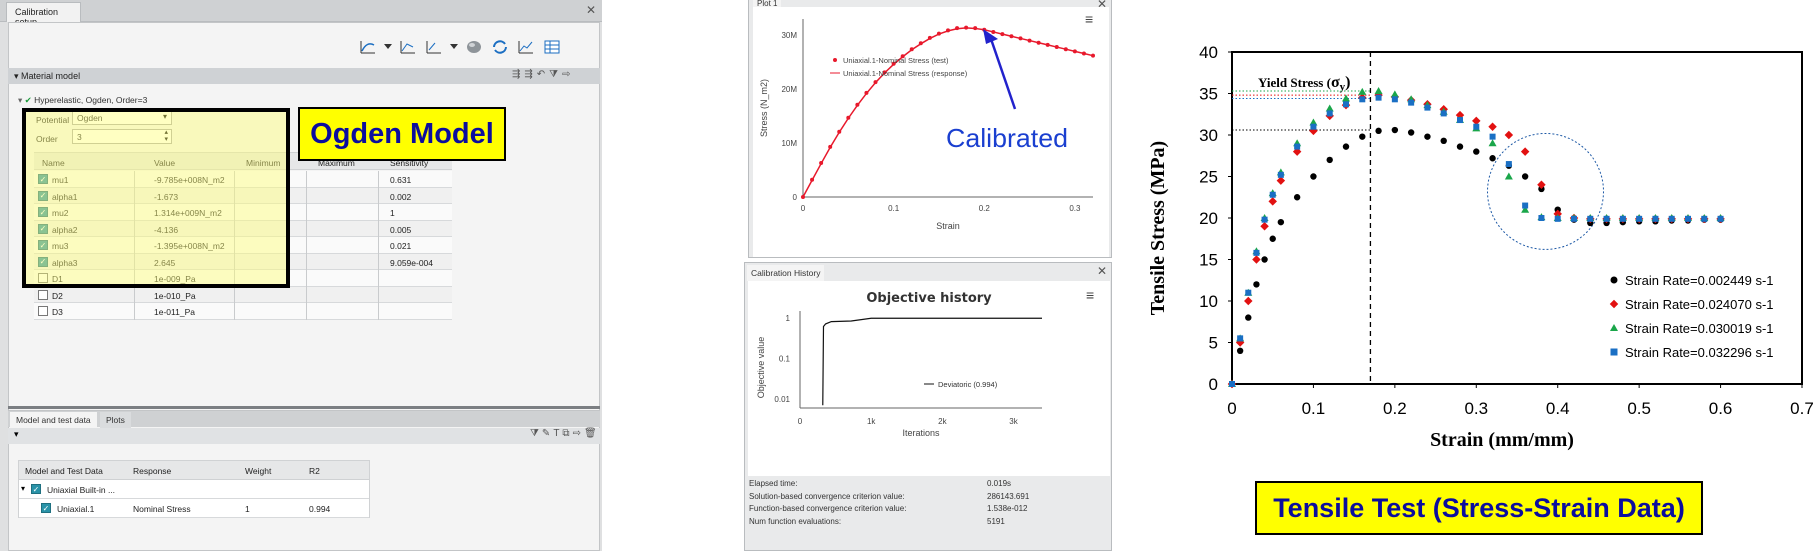 The height and width of the screenshot is (551, 1816). Describe the element at coordinates (243, 294) in the screenshot. I see `parameter-row: D2 1e-010_Pa` at that location.